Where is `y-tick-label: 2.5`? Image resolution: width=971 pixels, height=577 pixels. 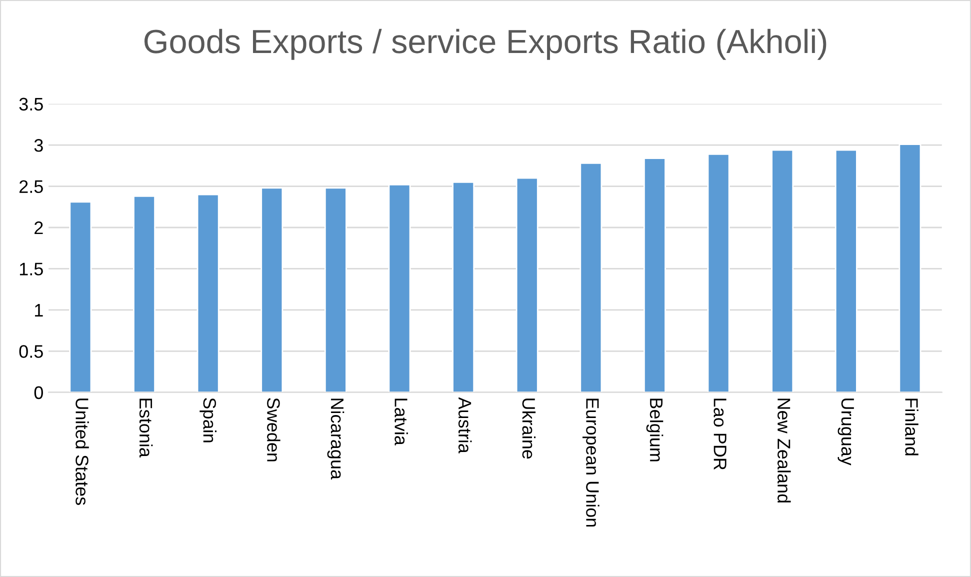 y-tick-label: 2.5 is located at coordinates (31, 187).